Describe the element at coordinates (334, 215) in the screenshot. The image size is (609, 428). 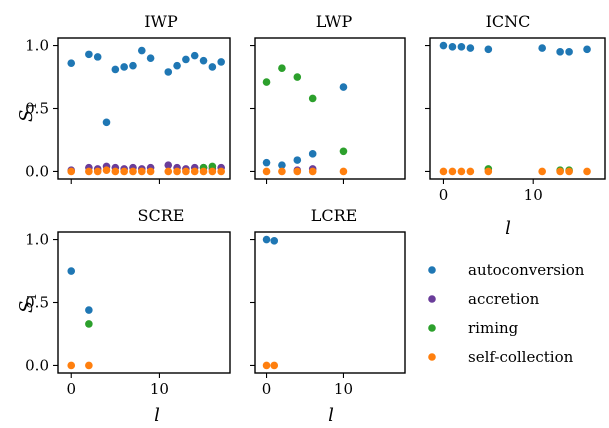
I see `panel-lcre-title: LCRE` at that location.